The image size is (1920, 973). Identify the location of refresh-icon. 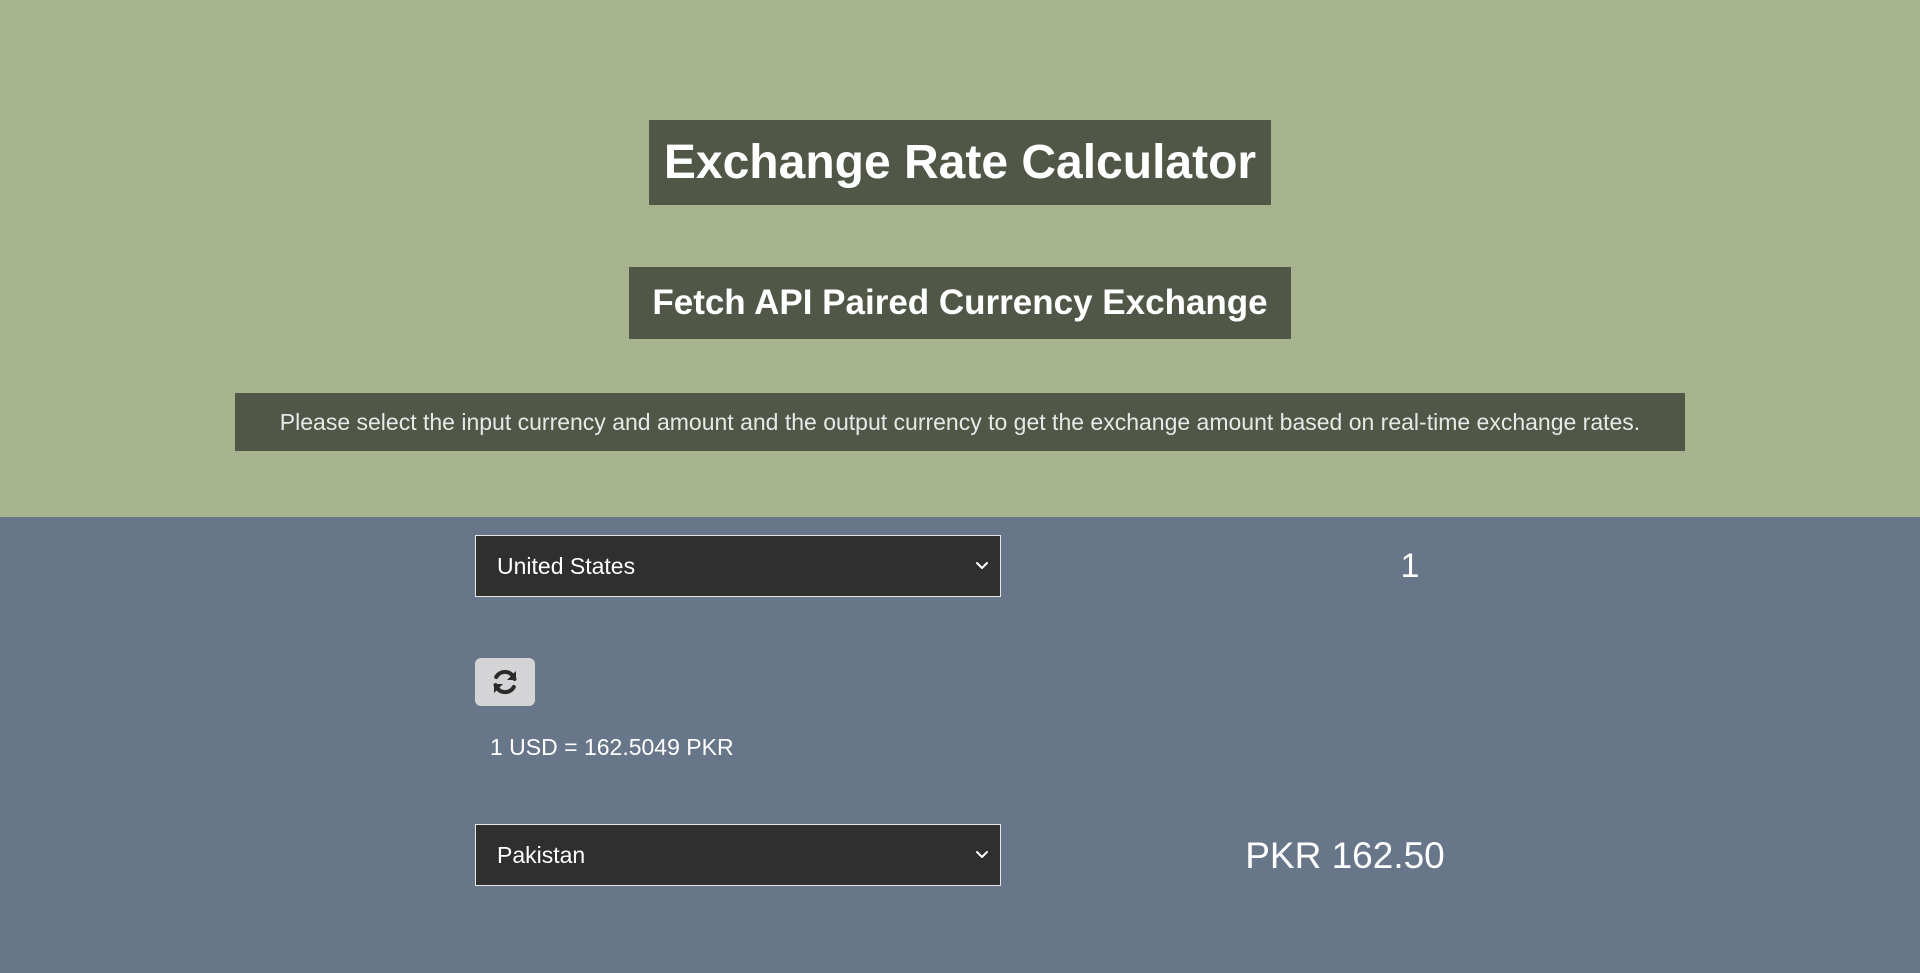
(505, 682).